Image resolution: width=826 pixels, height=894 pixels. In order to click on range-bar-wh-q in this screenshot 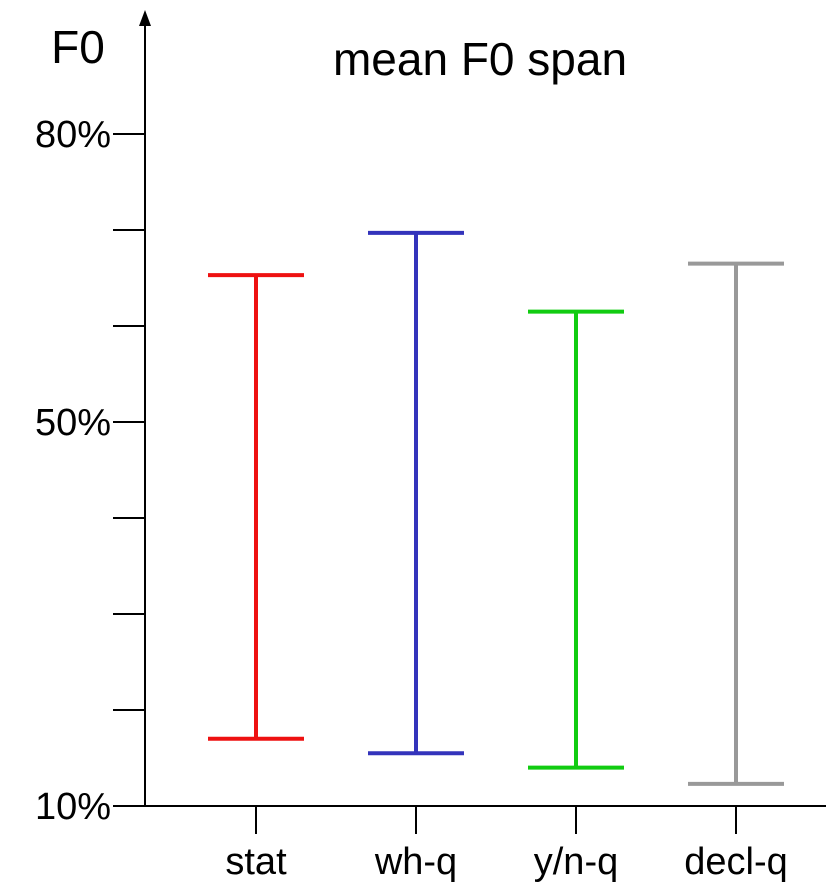, I will do `click(416, 493)`.